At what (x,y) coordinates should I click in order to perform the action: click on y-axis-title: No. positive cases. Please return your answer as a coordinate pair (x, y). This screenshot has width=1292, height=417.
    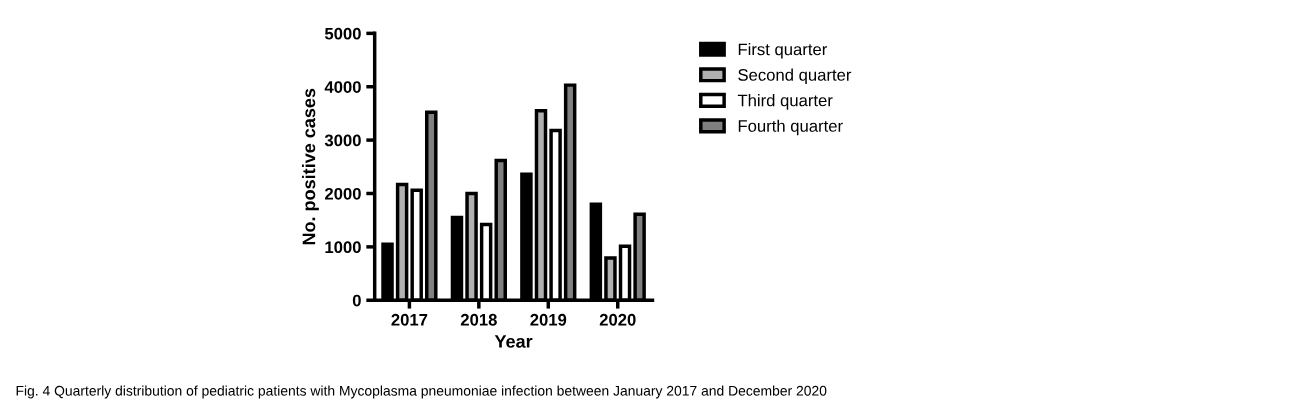
    Looking at the image, I should click on (310, 166).